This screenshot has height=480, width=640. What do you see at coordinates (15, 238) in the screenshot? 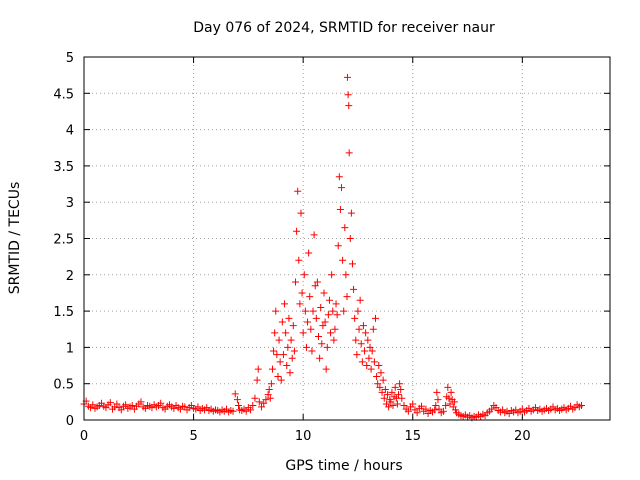
I see `y-axis-title: SRMTID / TECUs` at bounding box center [15, 238].